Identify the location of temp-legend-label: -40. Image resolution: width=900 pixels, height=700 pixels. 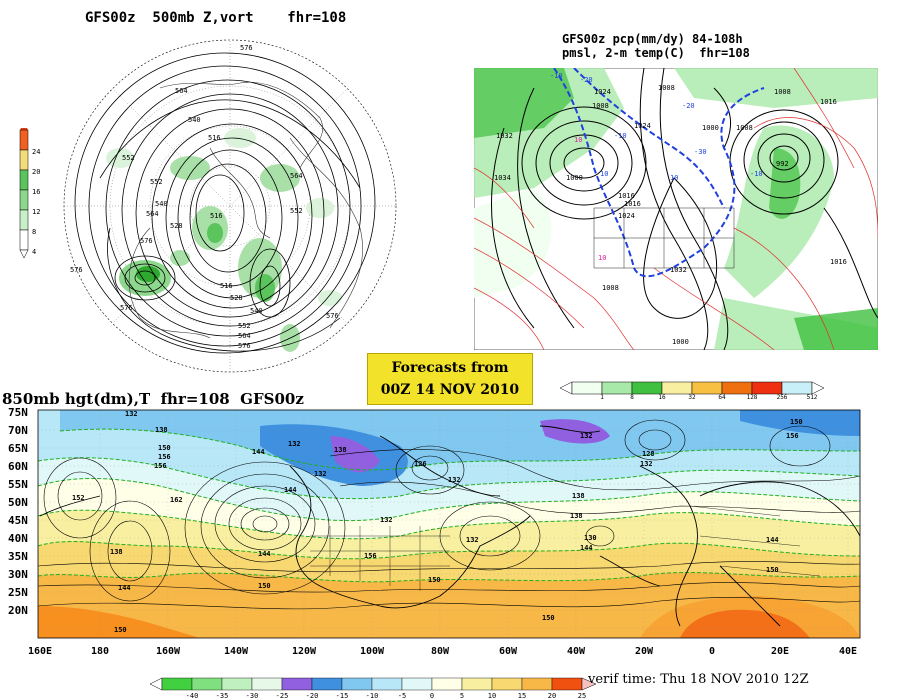
(192, 696).